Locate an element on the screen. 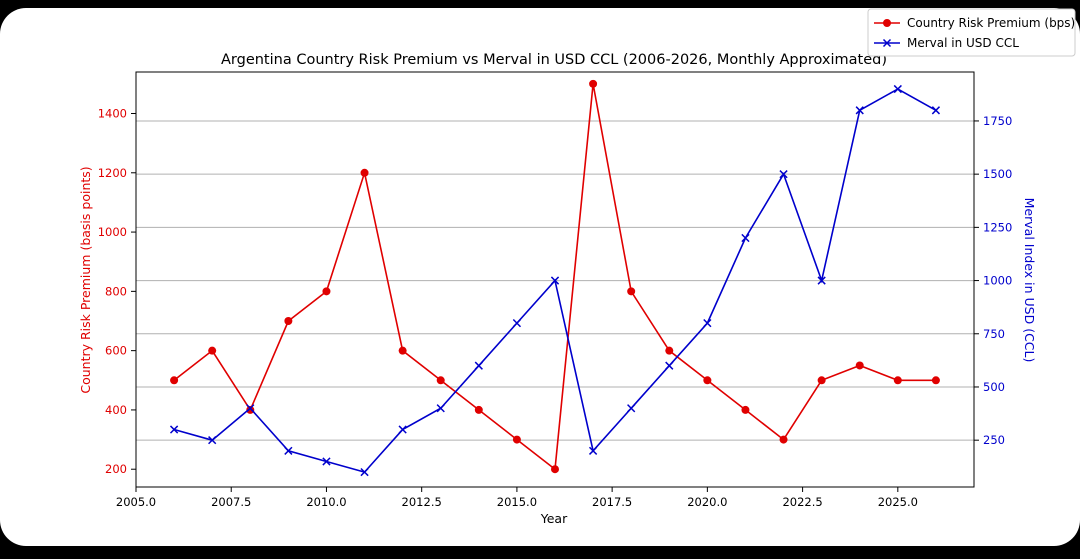 The height and width of the screenshot is (559, 1080). legend-label-merval: Merval in USD CCL is located at coordinates (963, 43).